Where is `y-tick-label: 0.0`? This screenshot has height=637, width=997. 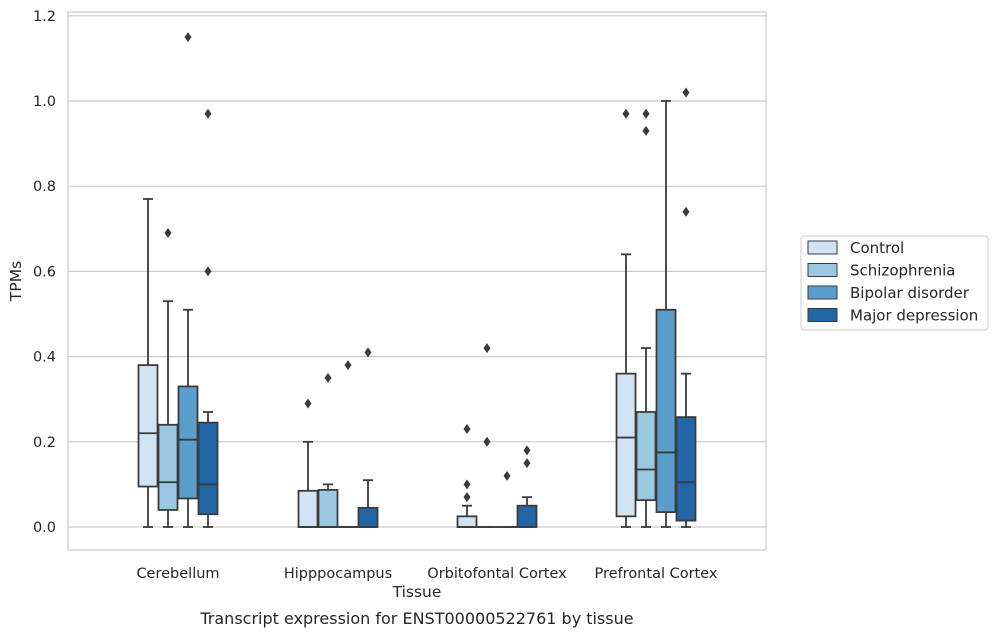
y-tick-label: 0.0 is located at coordinates (44, 528).